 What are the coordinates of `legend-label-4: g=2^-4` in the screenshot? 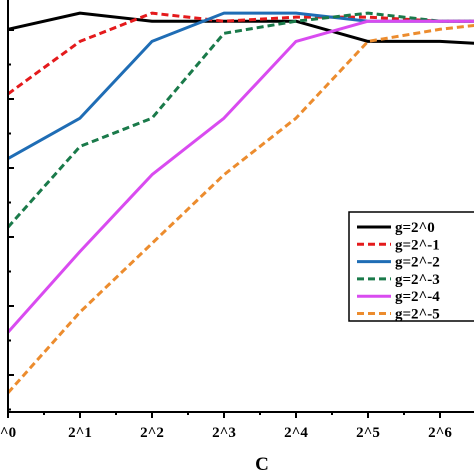 It's located at (417, 297).